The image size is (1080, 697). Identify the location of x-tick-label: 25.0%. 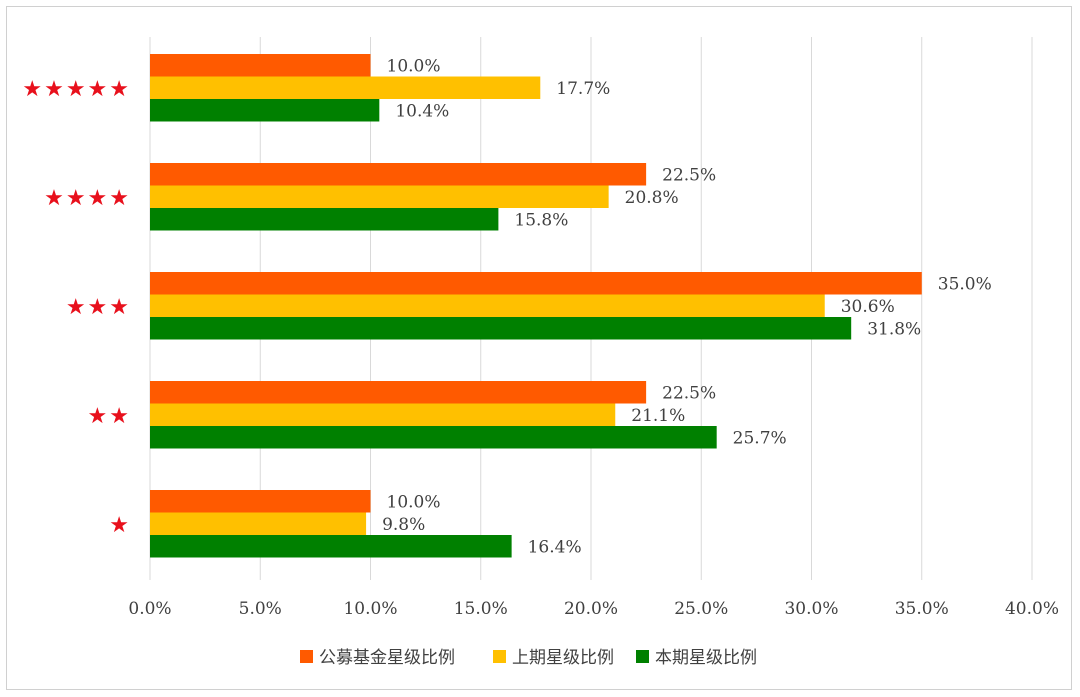
(701, 609).